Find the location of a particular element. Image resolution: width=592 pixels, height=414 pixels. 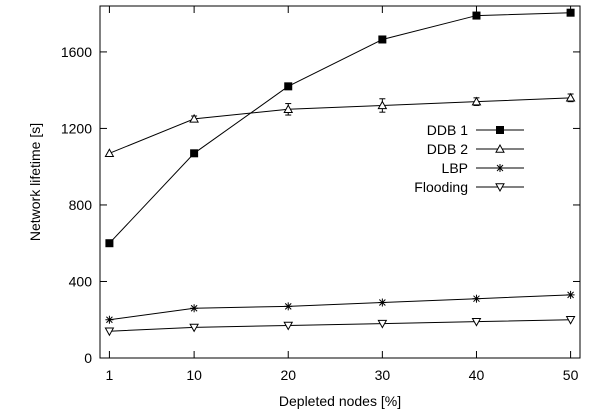

legend: DDB 1 DDB 2 LBP Flooding is located at coordinates (469, 158).